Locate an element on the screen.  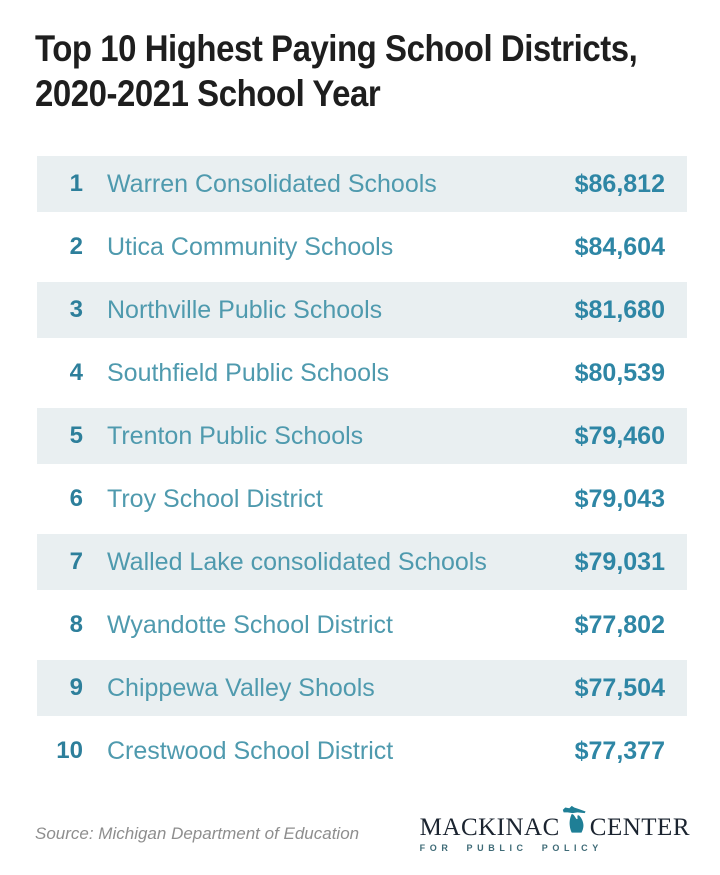
rank-cell: 3 is located at coordinates (76, 309).